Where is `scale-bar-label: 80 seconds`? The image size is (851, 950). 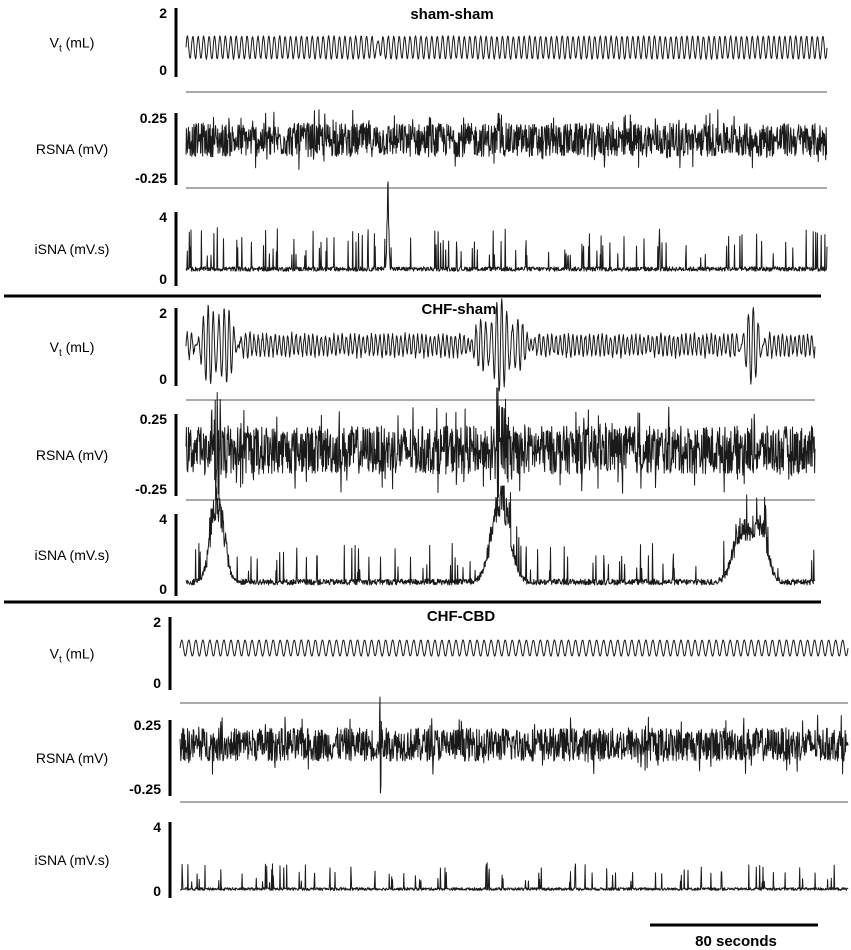 scale-bar-label: 80 seconds is located at coordinates (736, 941).